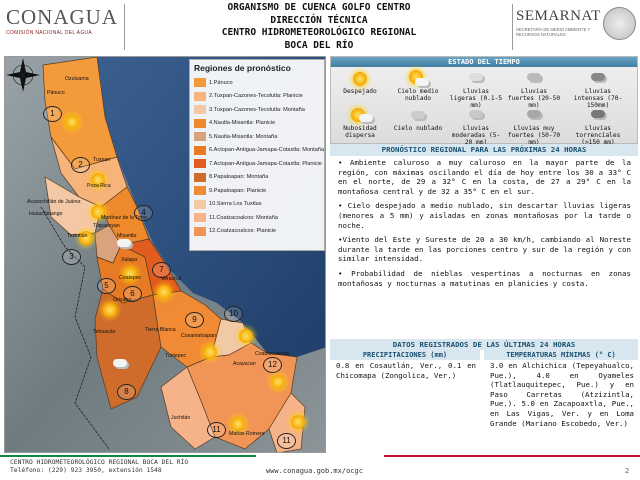 The width and height of the screenshot is (640, 480). What do you see at coordinates (319, 7) in the screenshot?
I see `title-line-1: ORGANISMO DE CUENCA GOLFO CENTRO` at bounding box center [319, 7].